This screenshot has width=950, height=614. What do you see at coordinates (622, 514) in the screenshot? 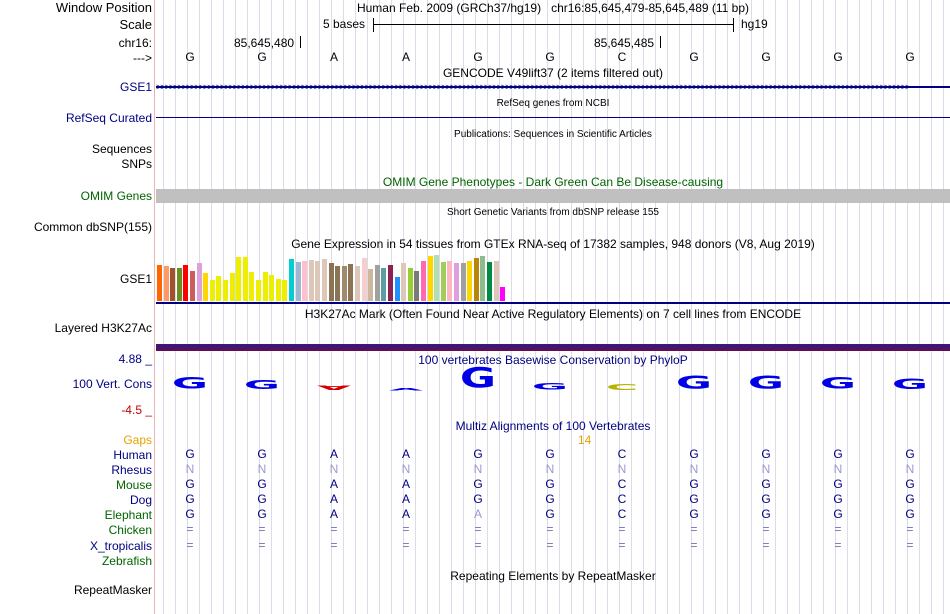
I see `aligned-base: C` at bounding box center [622, 514].